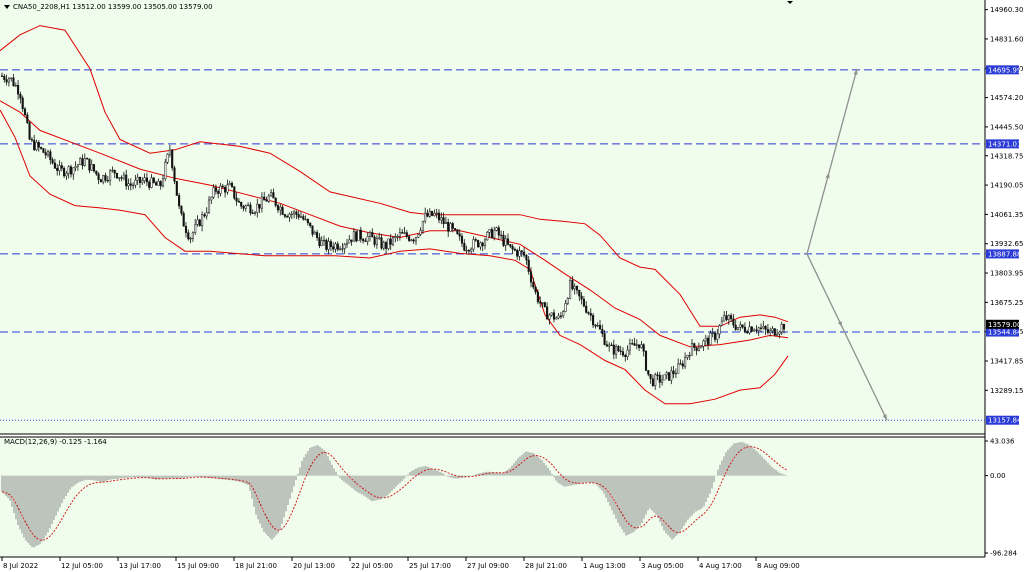 The width and height of the screenshot is (1024, 572). Describe the element at coordinates (1006, 303) in the screenshot. I see `price-tick-label: 13675.25` at that location.